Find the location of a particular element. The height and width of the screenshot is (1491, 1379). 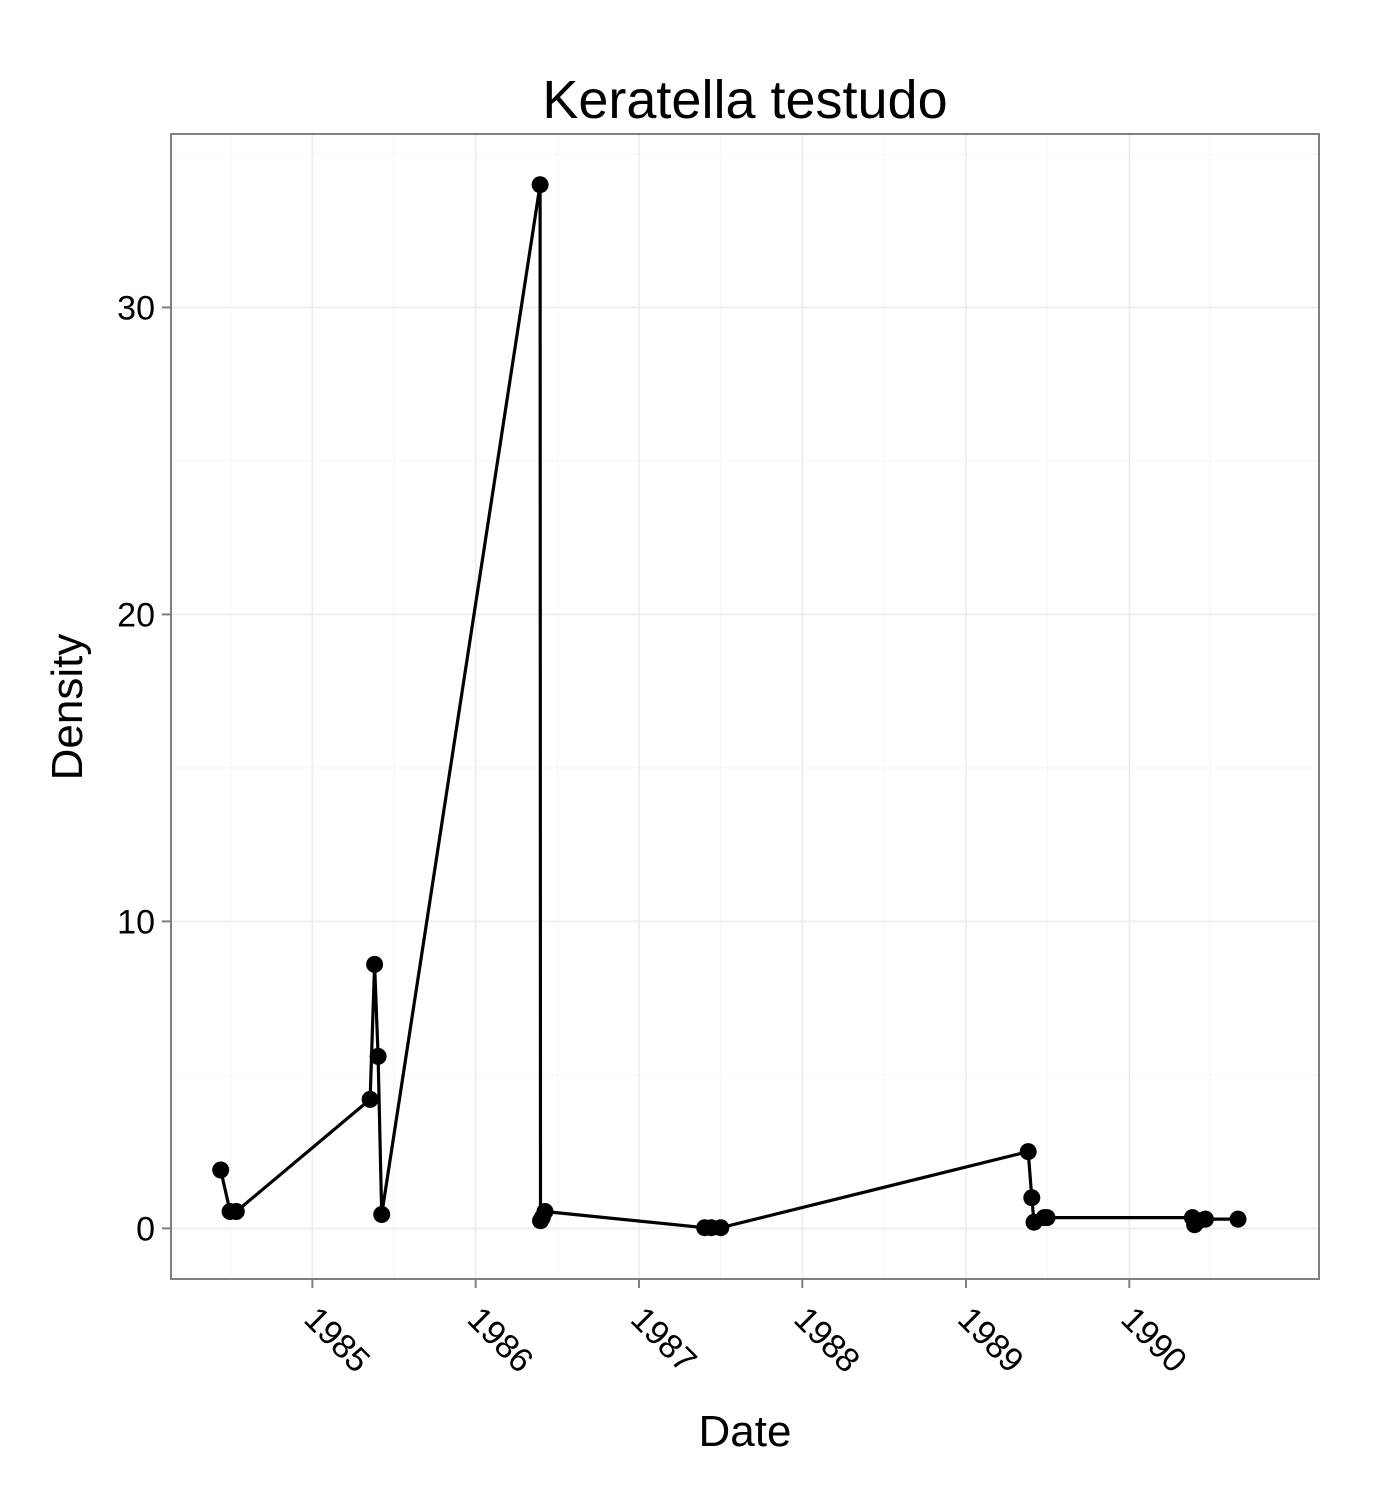

x-tick-label: 1990 is located at coordinates (1154, 1340).